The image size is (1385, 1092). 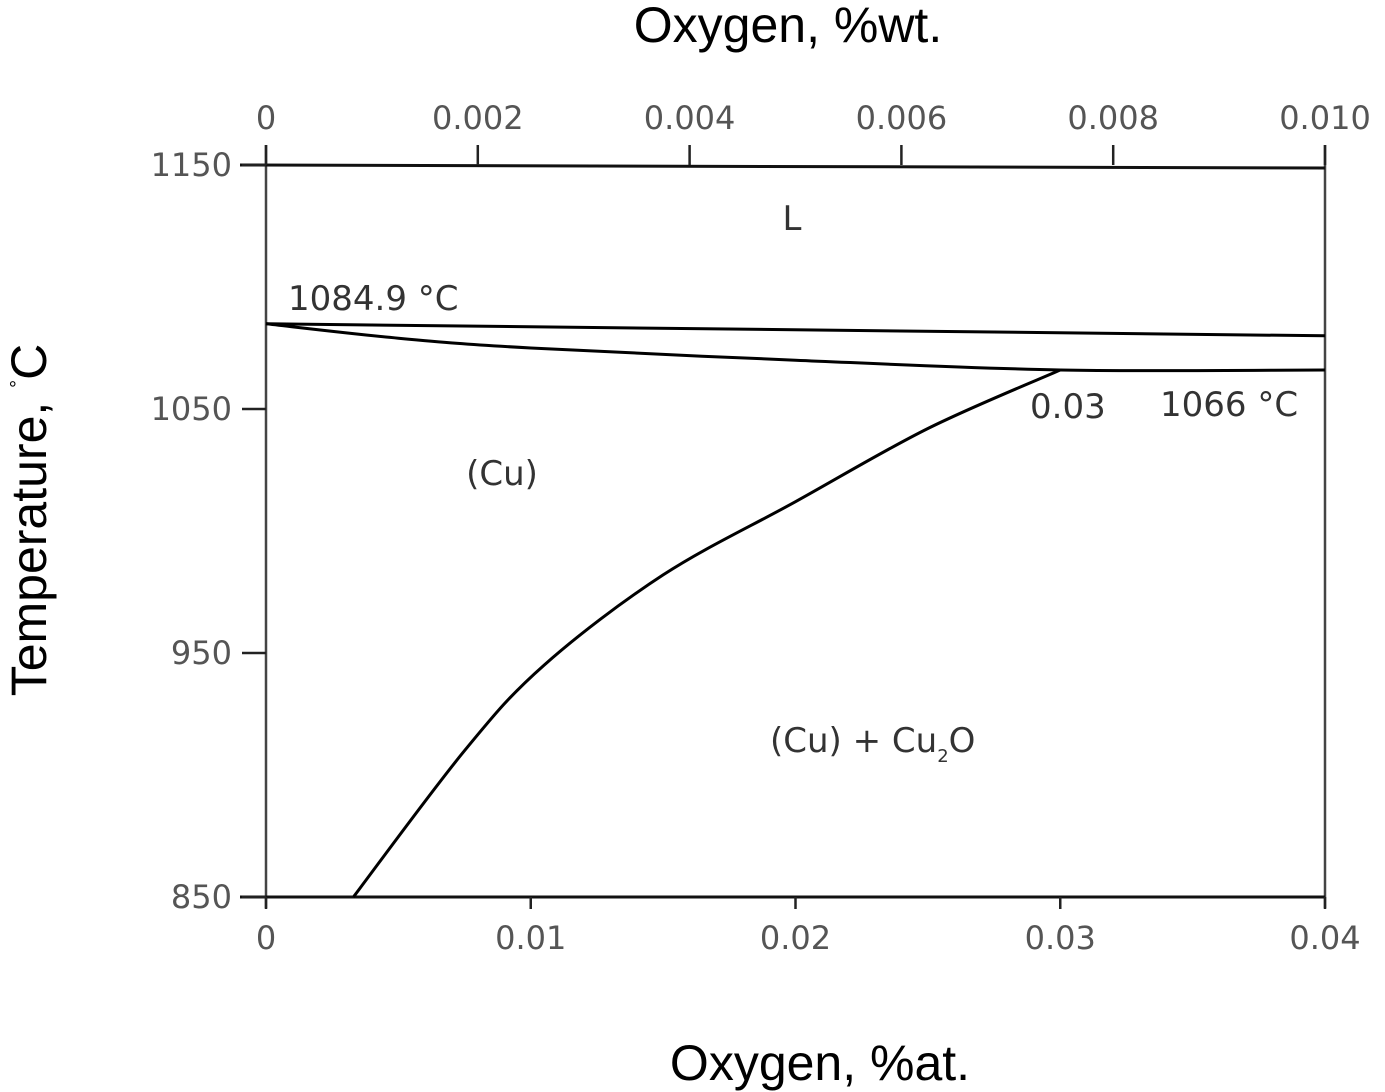 I want to click on top-tick-label: 0.004, so click(x=690, y=118).